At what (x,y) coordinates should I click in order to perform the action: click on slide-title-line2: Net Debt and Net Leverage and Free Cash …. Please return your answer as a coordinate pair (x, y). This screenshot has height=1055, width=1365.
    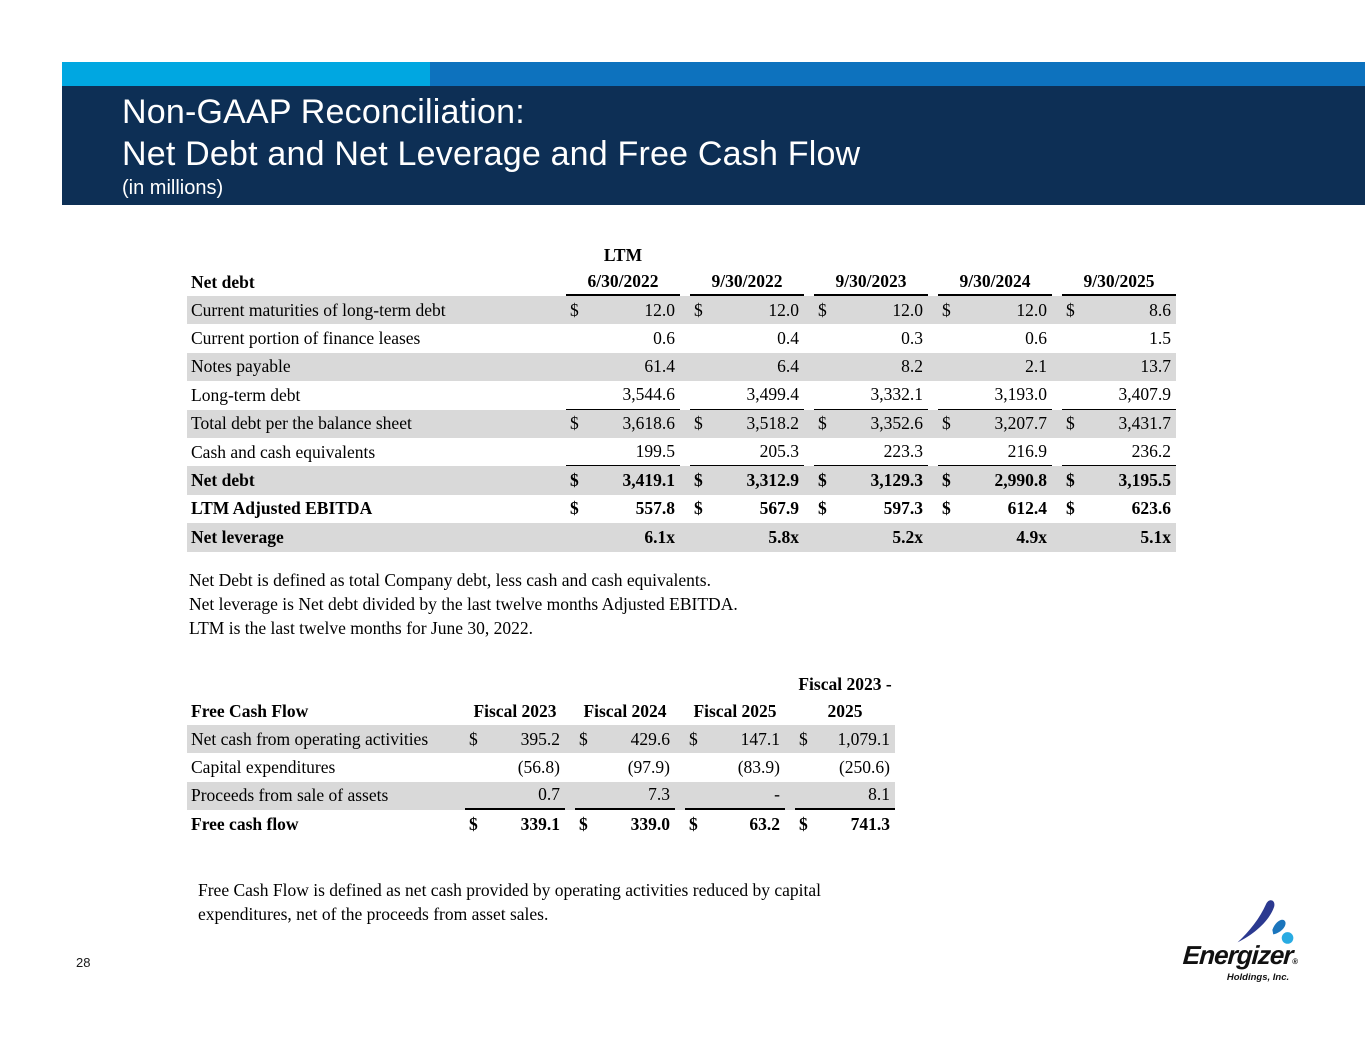
    Looking at the image, I should click on (491, 154).